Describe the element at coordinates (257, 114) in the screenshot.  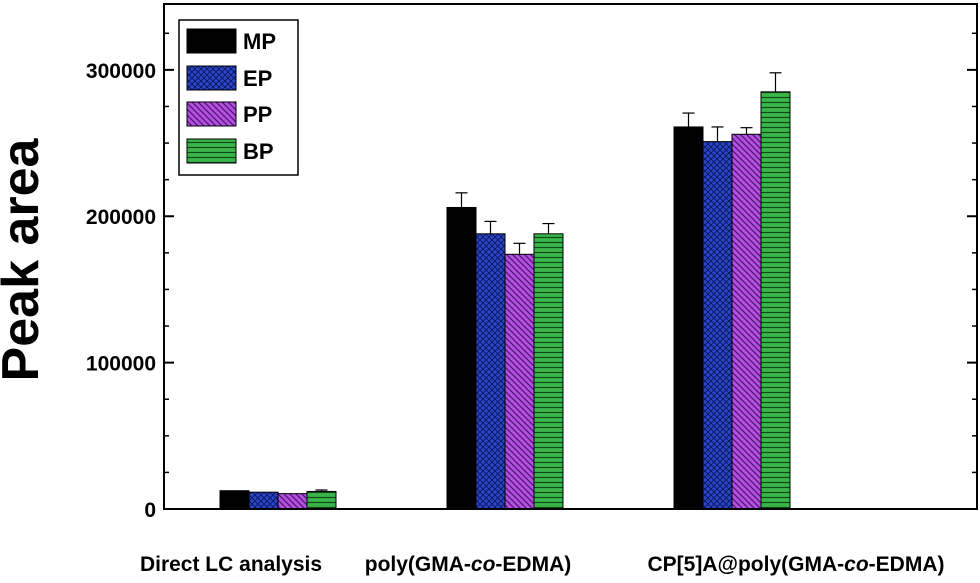
I see `legend-label-pp: PP` at that location.